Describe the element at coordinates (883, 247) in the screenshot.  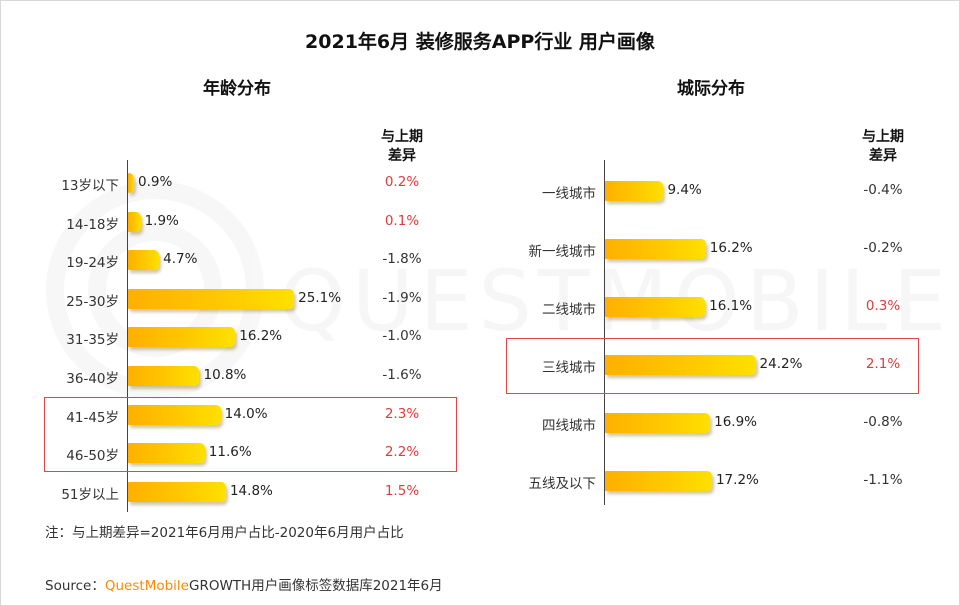
I see `diff-value: -0.2%` at that location.